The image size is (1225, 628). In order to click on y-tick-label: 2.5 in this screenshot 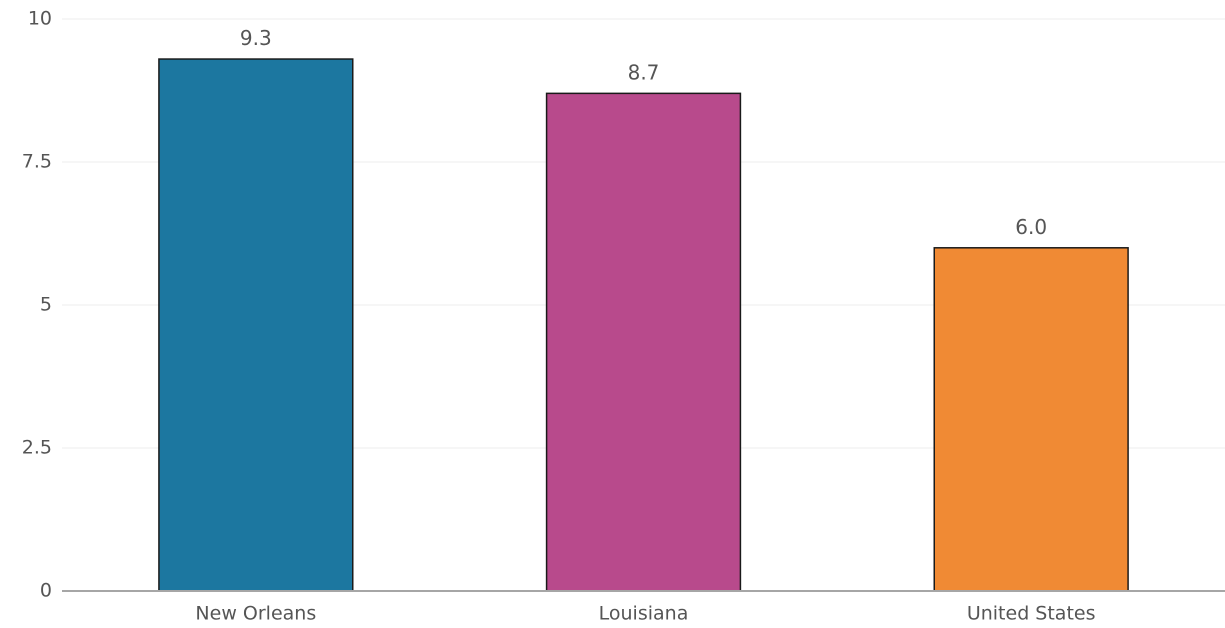, I will do `click(37, 448)`.